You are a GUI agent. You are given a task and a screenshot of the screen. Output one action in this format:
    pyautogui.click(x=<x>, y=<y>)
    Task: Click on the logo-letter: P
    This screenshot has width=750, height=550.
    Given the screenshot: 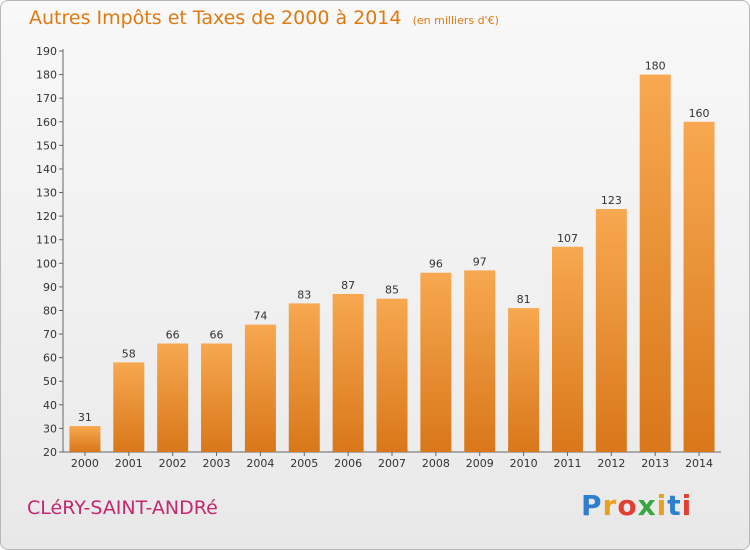 What is the action you would take?
    pyautogui.click(x=592, y=505)
    